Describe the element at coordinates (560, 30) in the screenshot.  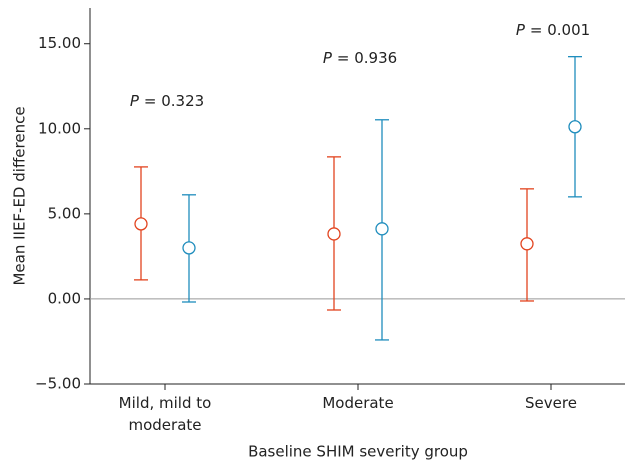
I see `annotation-text: = 0.001` at that location.